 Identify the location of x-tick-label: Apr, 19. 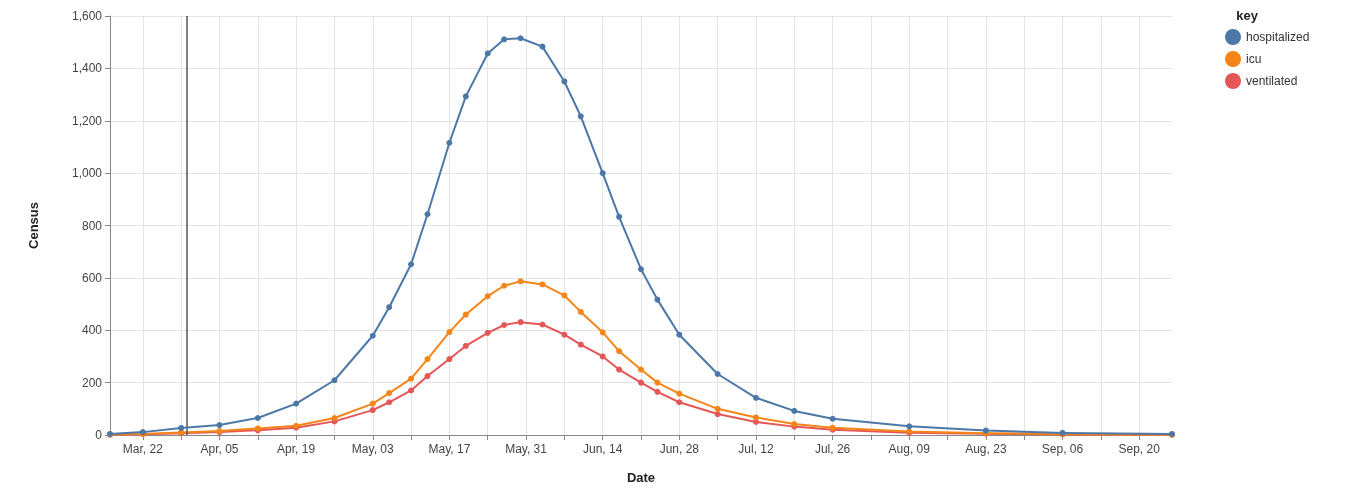
(296, 449).